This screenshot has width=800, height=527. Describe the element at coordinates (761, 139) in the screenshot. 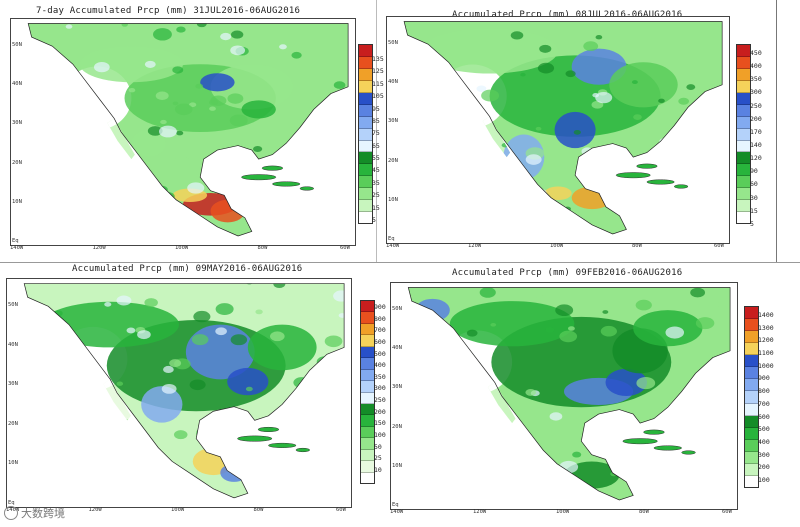

I see `legend-labels: 450 400 350 300 250 200 170 140 120 90 60 30 15 5` at that location.